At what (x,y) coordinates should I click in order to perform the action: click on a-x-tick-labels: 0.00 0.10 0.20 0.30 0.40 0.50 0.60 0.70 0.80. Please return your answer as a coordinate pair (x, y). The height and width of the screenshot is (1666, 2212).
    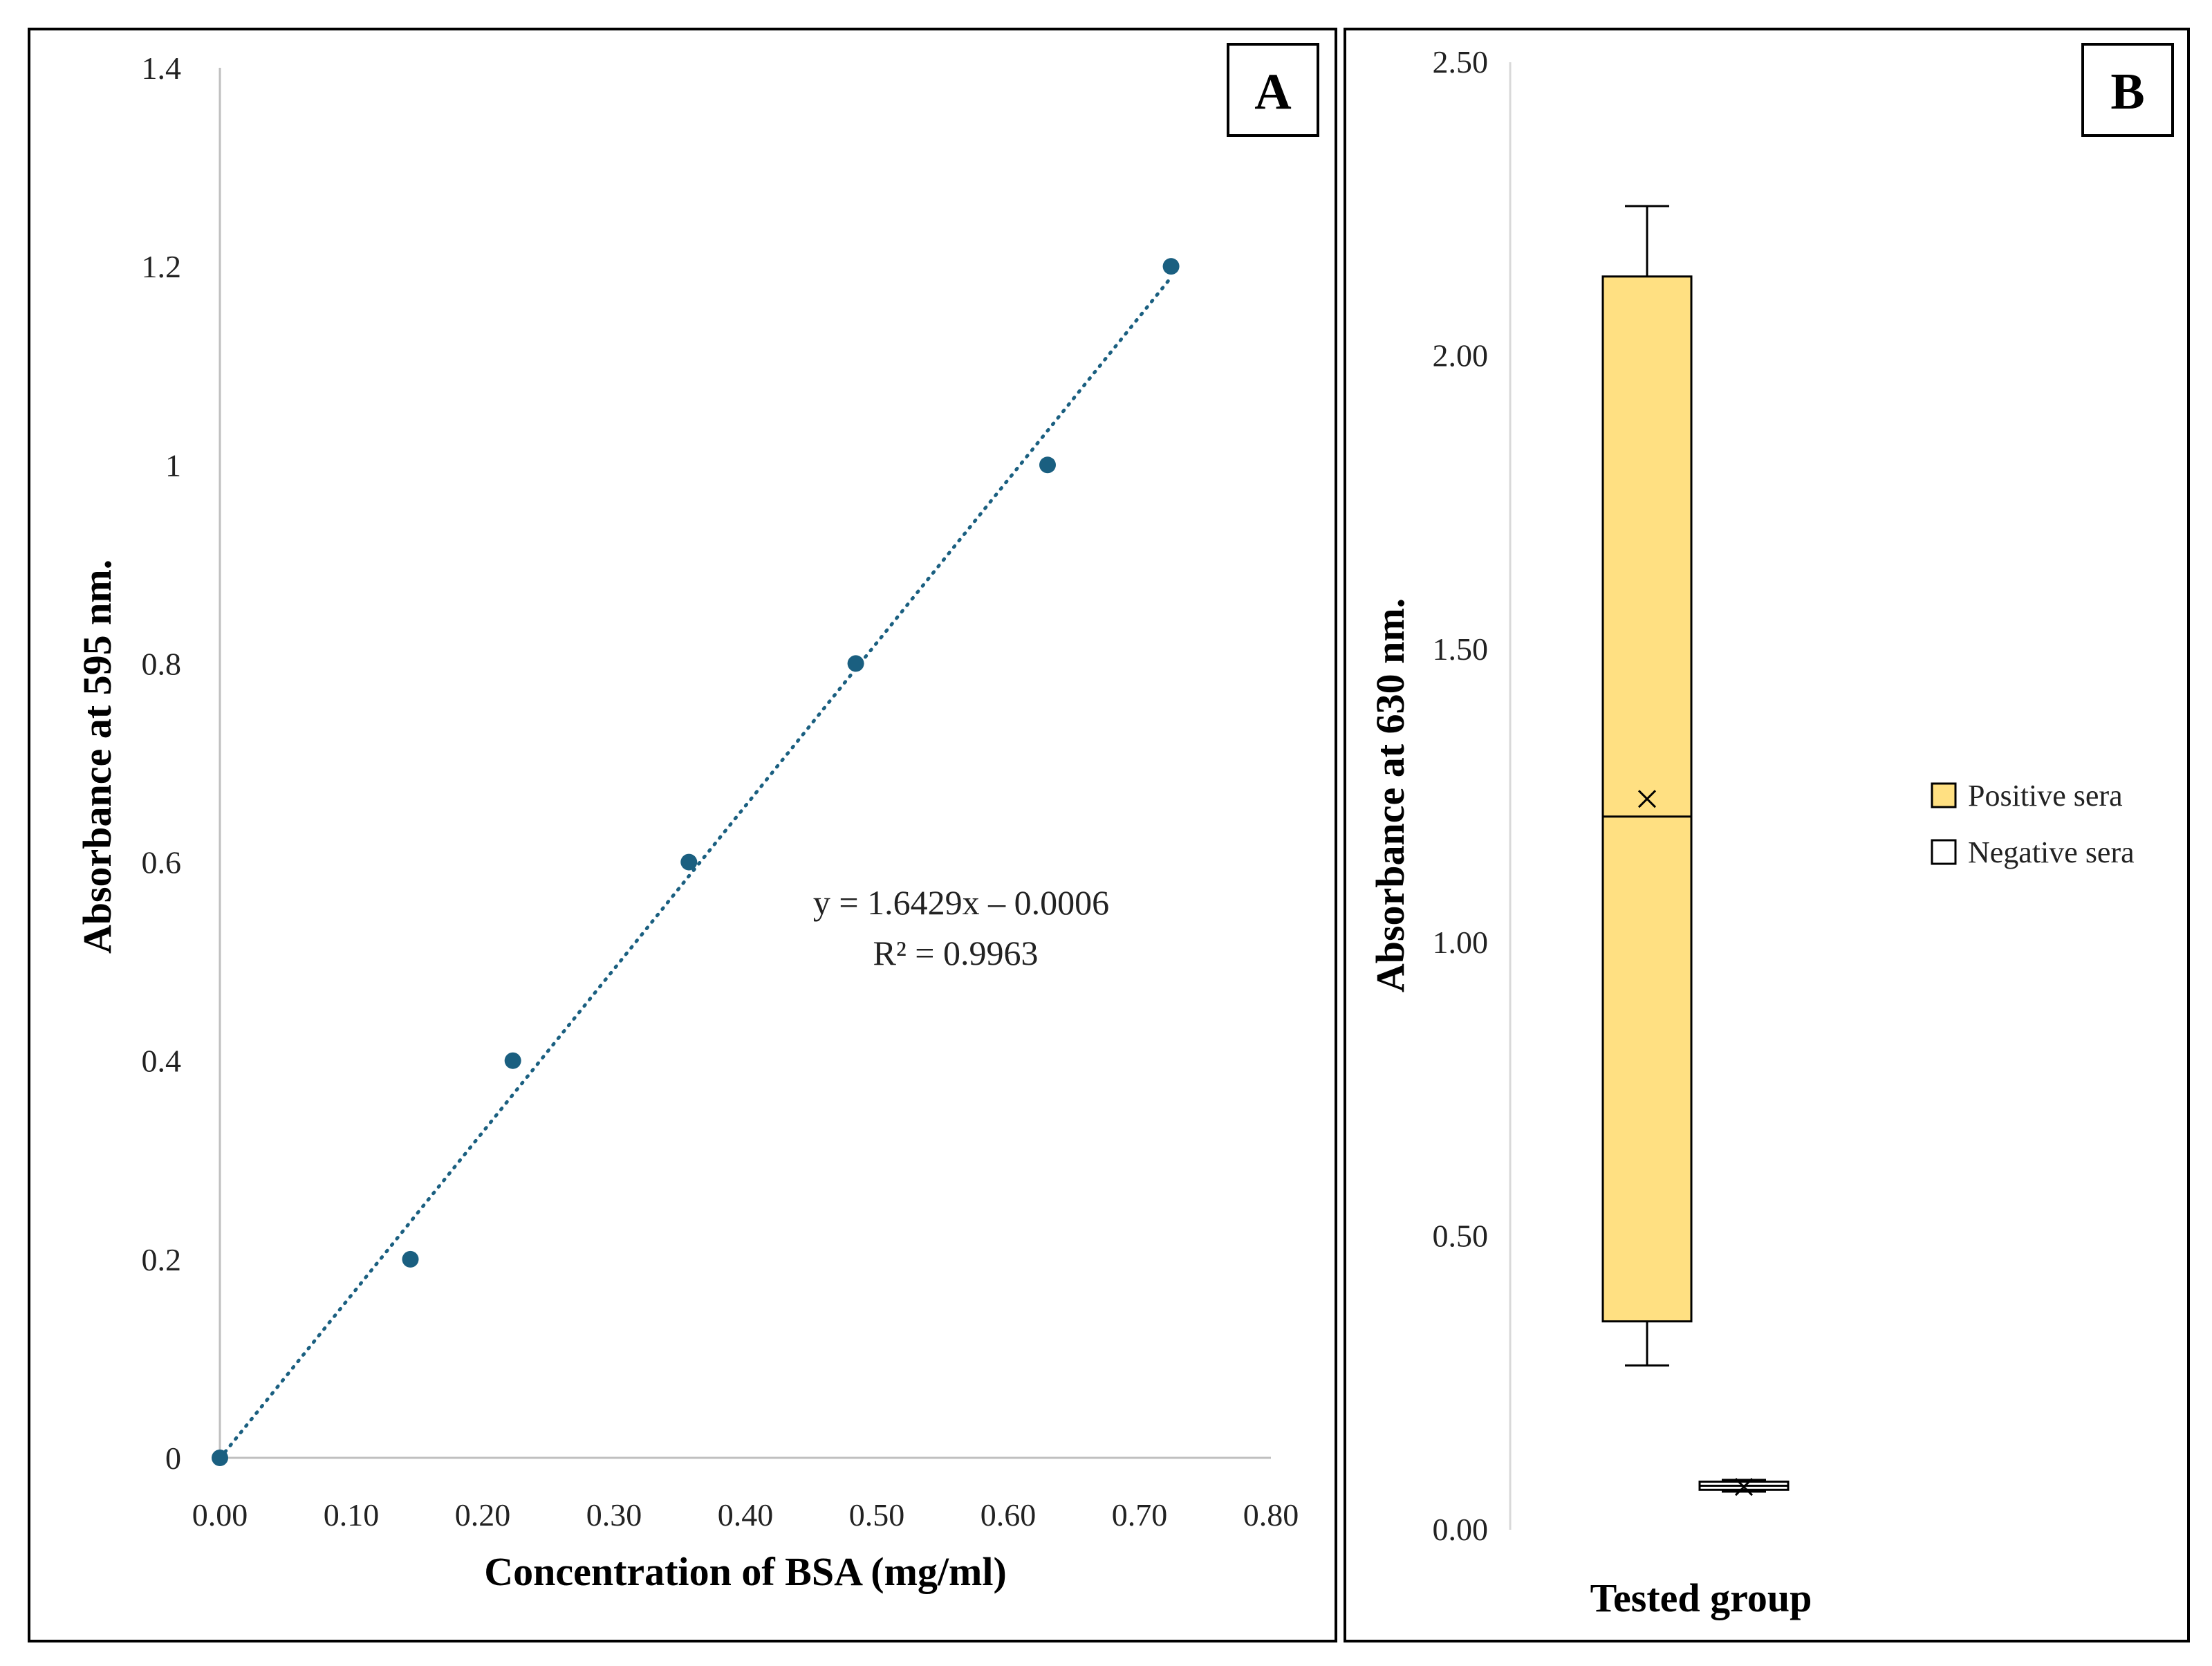
    Looking at the image, I should click on (745, 1515).